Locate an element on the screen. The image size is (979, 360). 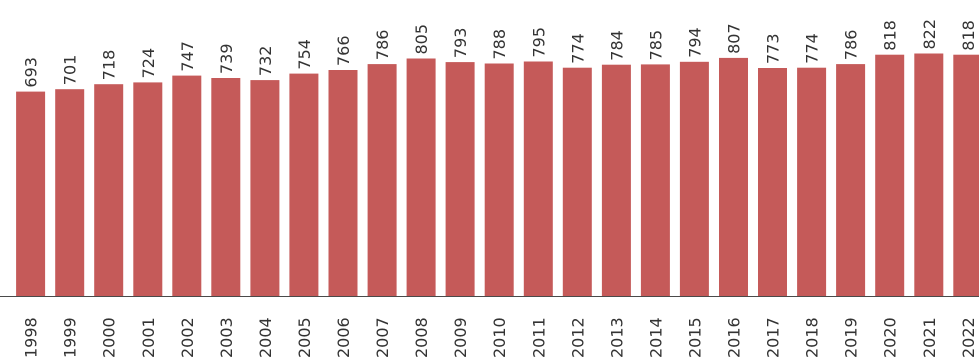
bar-2010 is located at coordinates (499, 179).